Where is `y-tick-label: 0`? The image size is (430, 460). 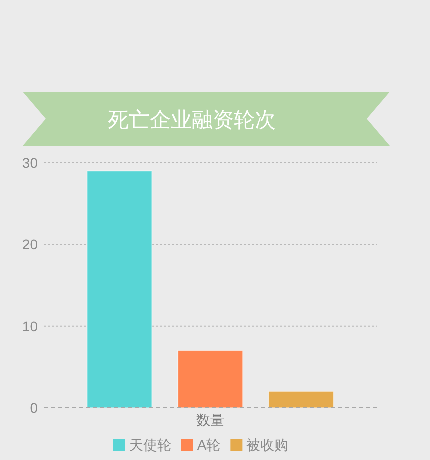 y-tick-label: 0 is located at coordinates (34, 408).